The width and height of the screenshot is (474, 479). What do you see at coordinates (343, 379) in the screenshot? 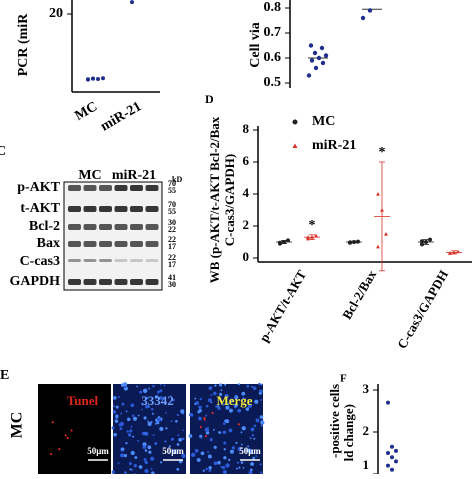
I see `panel-label: F` at bounding box center [343, 379].